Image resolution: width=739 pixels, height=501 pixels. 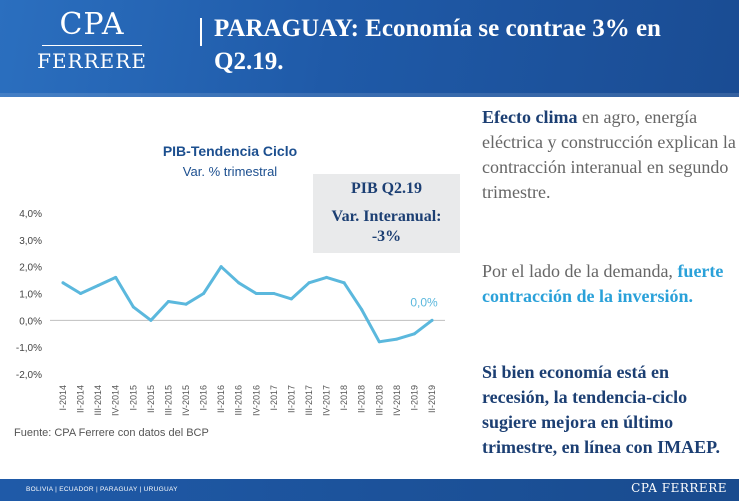 What do you see at coordinates (92, 45) in the screenshot?
I see `logo-divider` at bounding box center [92, 45].